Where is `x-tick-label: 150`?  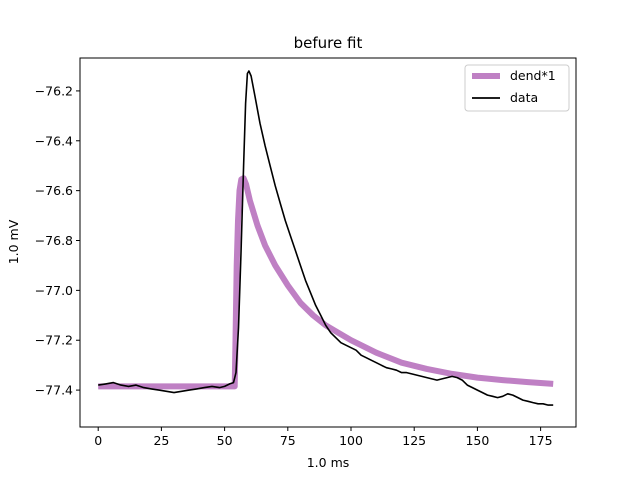 x-tick-label: 150 is located at coordinates (477, 440).